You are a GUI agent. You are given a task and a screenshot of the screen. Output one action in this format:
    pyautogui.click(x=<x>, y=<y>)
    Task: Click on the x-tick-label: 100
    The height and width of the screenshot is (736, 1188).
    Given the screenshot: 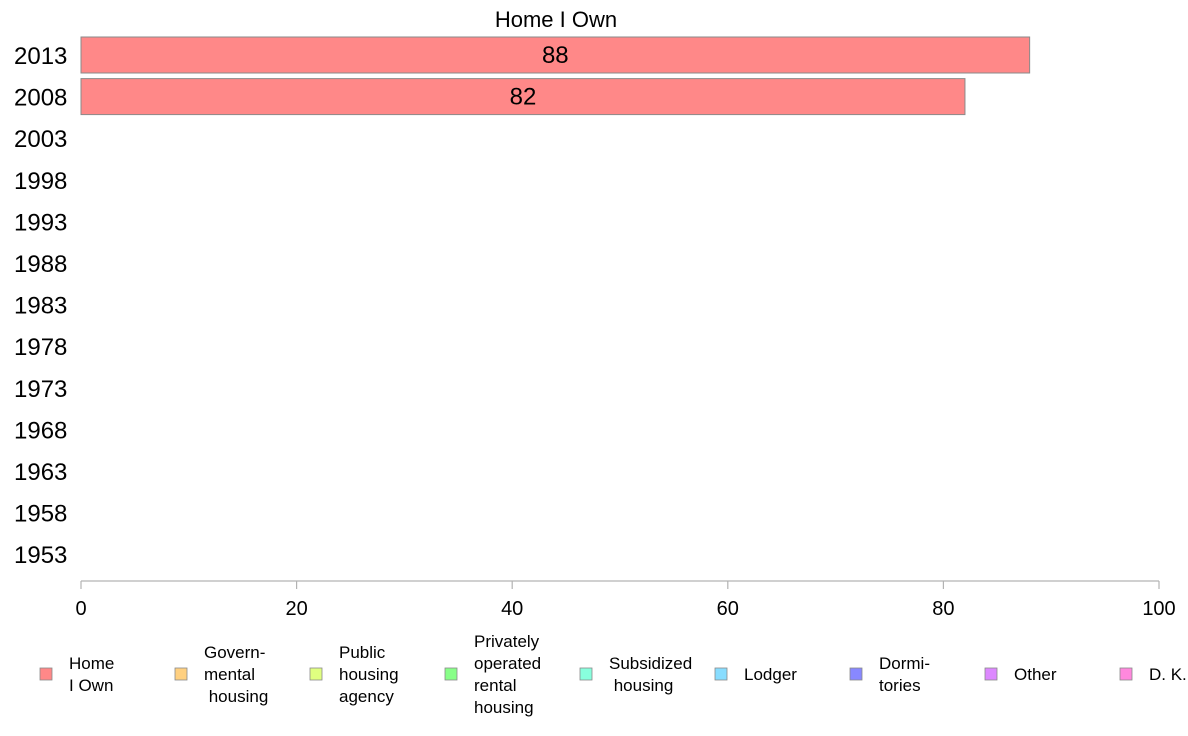 What is the action you would take?
    pyautogui.click(x=1158, y=609)
    